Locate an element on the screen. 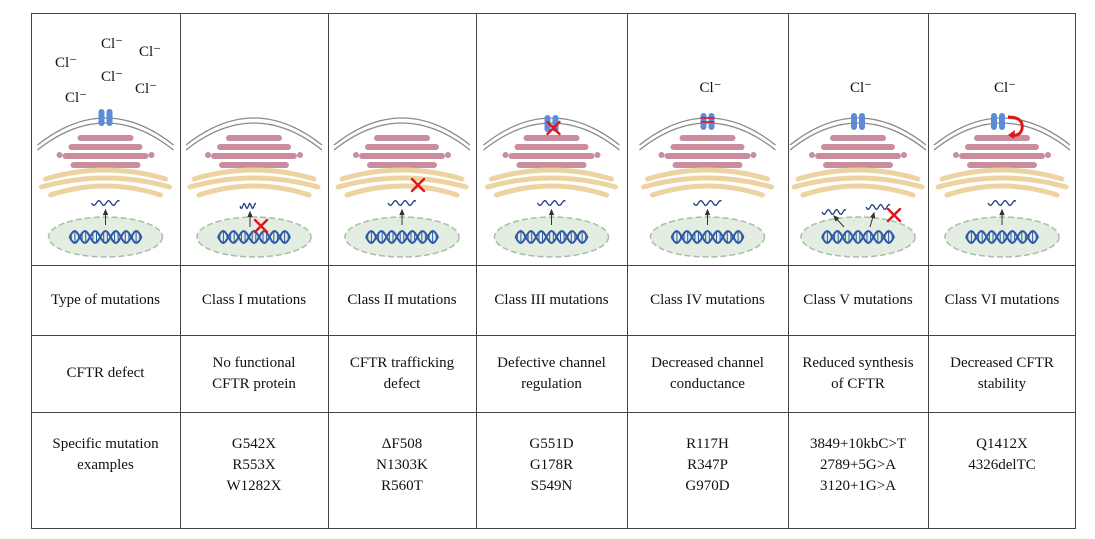  header-defect-cell: CFTR defect is located at coordinates (105, 373).